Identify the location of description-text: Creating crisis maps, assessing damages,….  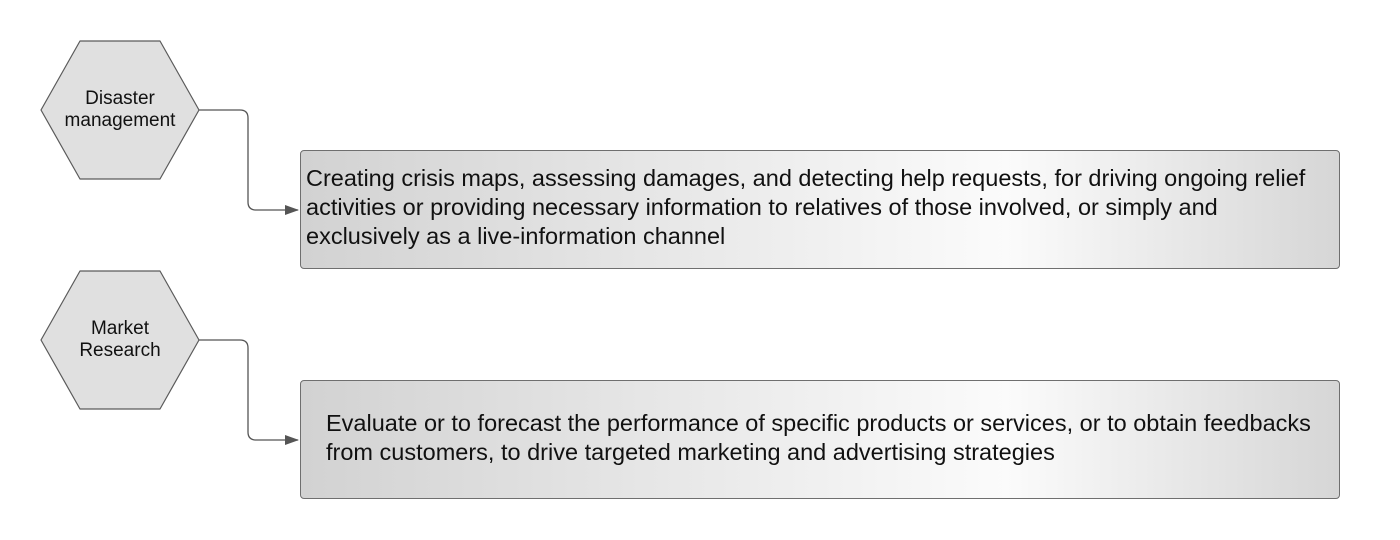
(806, 207).